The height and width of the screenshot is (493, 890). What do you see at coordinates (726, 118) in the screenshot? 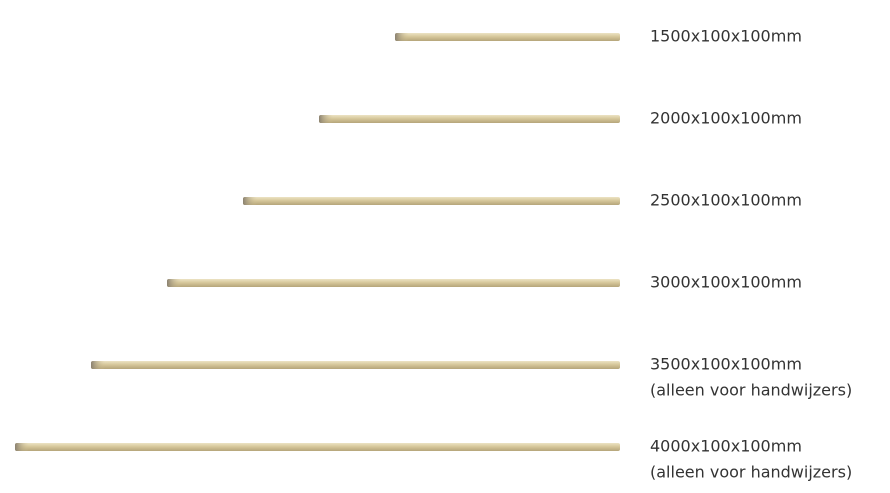
I see `post-label: 2000x100x100mm` at bounding box center [726, 118].